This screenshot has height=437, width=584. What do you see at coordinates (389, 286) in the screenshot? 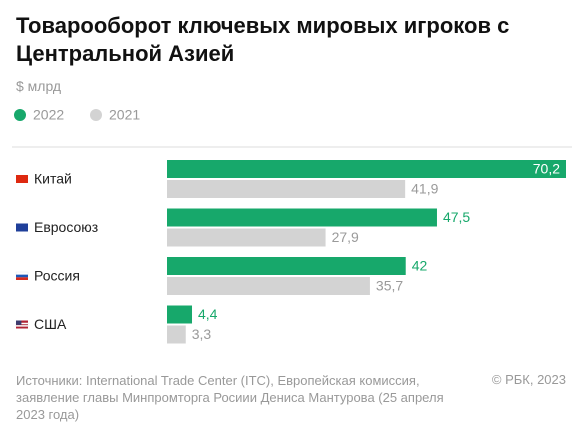
I see `value-label: 35,7` at bounding box center [389, 286].